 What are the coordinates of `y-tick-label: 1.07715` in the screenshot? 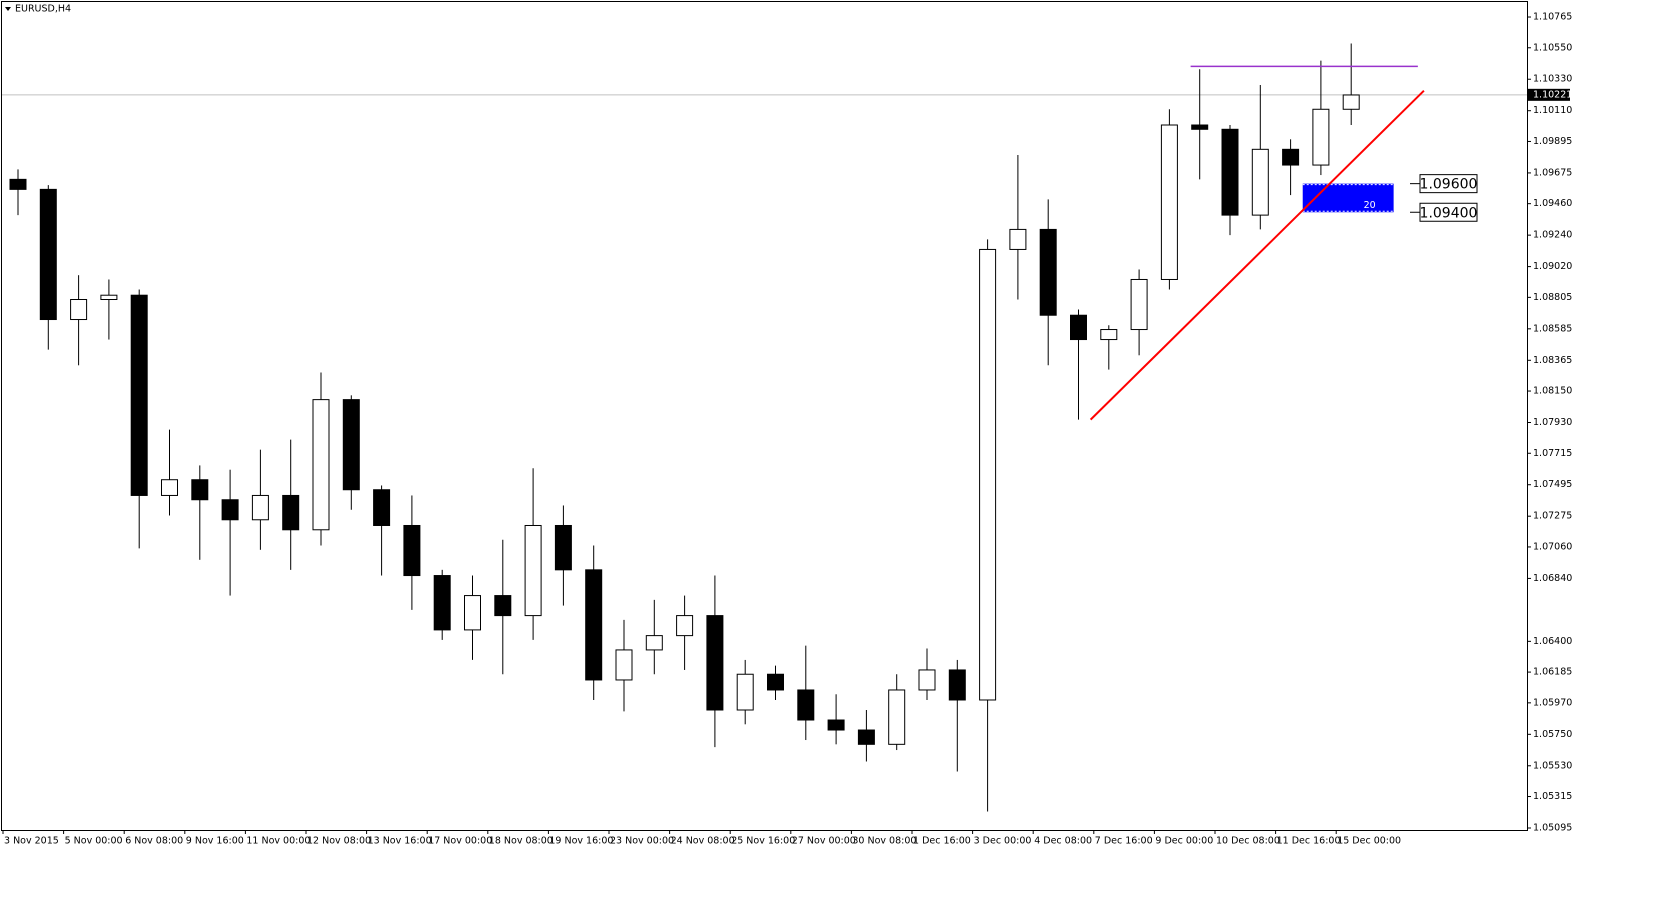 It's located at (1552, 453).